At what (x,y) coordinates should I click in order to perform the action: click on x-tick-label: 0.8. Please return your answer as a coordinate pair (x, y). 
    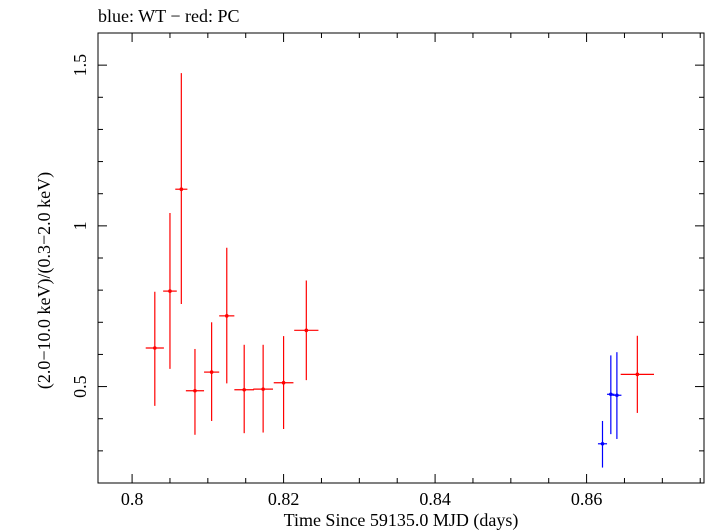
    Looking at the image, I should click on (132, 499).